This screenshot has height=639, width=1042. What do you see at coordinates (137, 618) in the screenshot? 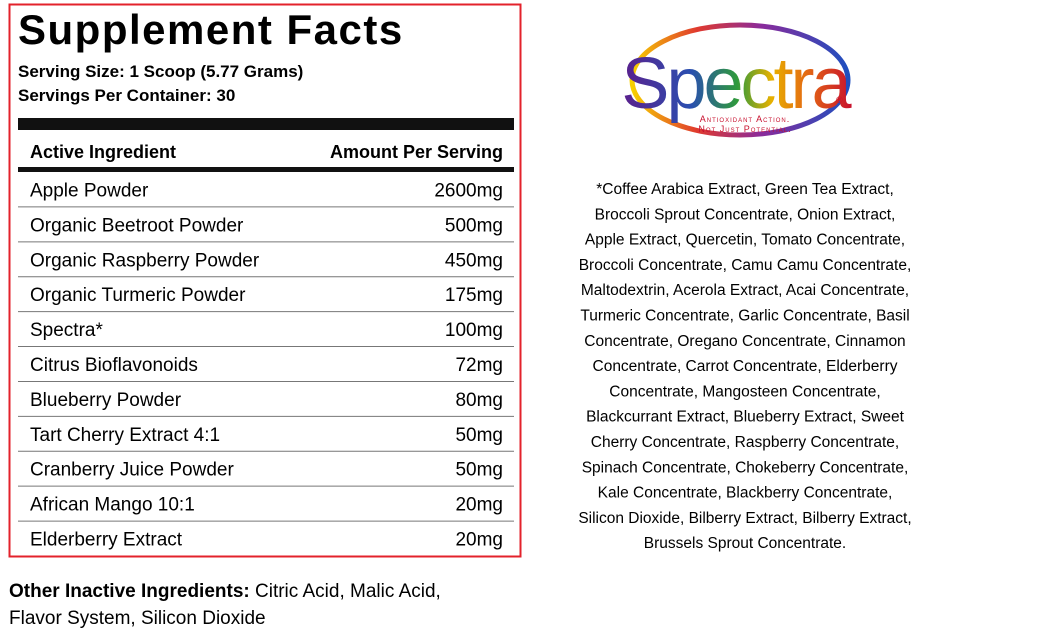
I see `other-text: Flavor System, Silicon Dioxide` at bounding box center [137, 618].